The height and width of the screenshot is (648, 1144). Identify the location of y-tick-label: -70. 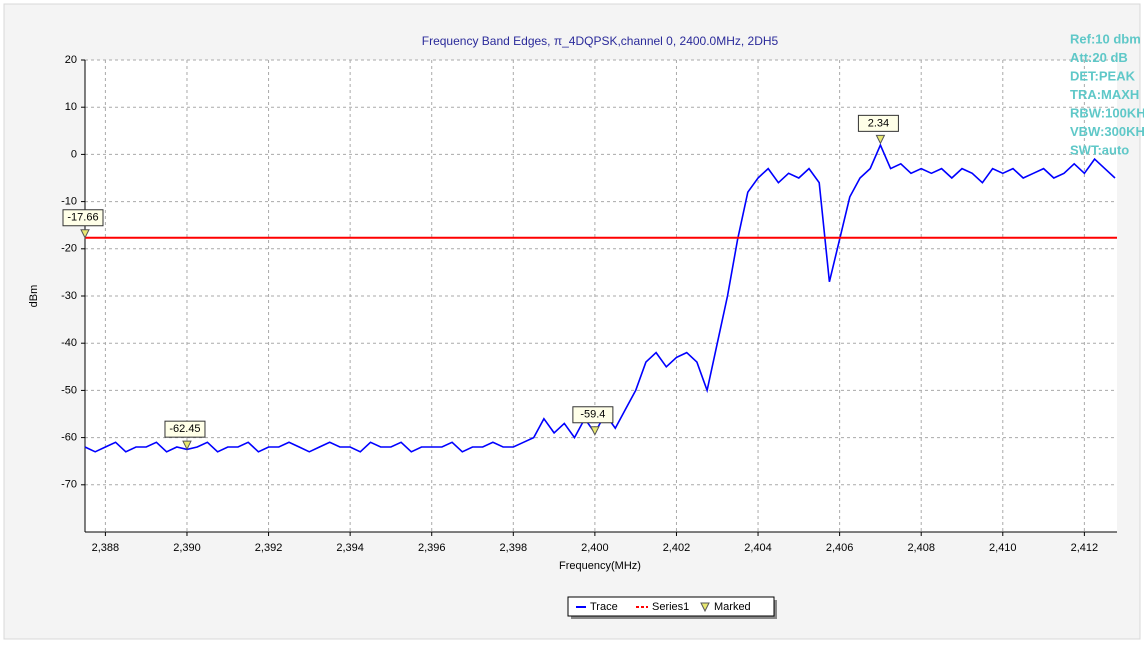
(69, 485).